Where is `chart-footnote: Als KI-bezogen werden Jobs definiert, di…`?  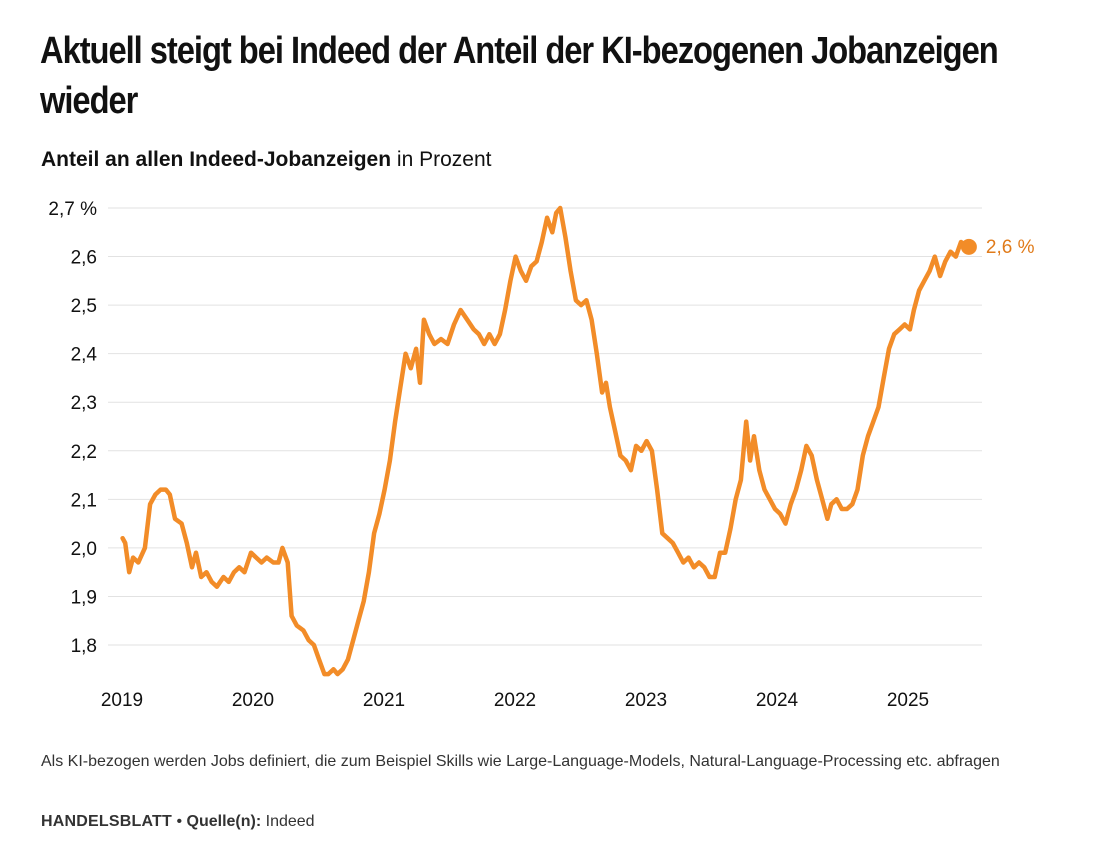
chart-footnote: Als KI-bezogen werden Jobs definiert, di… is located at coordinates (520, 761).